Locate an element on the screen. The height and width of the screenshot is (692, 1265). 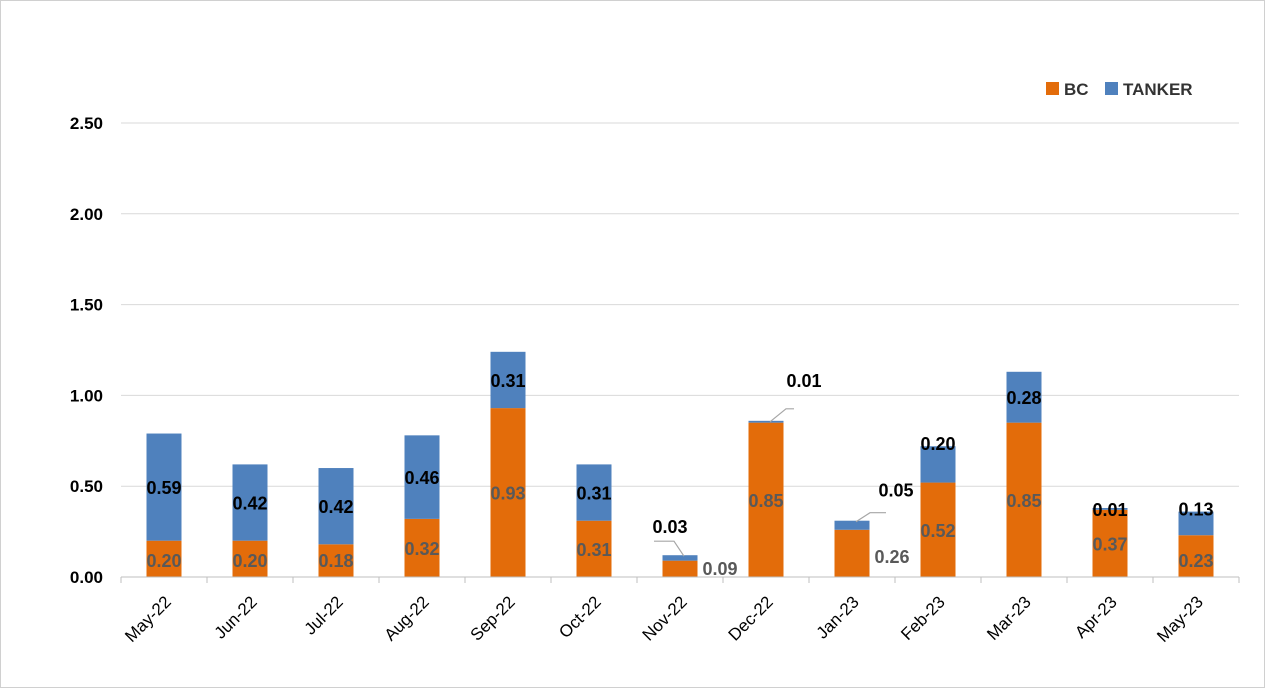
legend-swatch-tanker is located at coordinates (1111, 88).